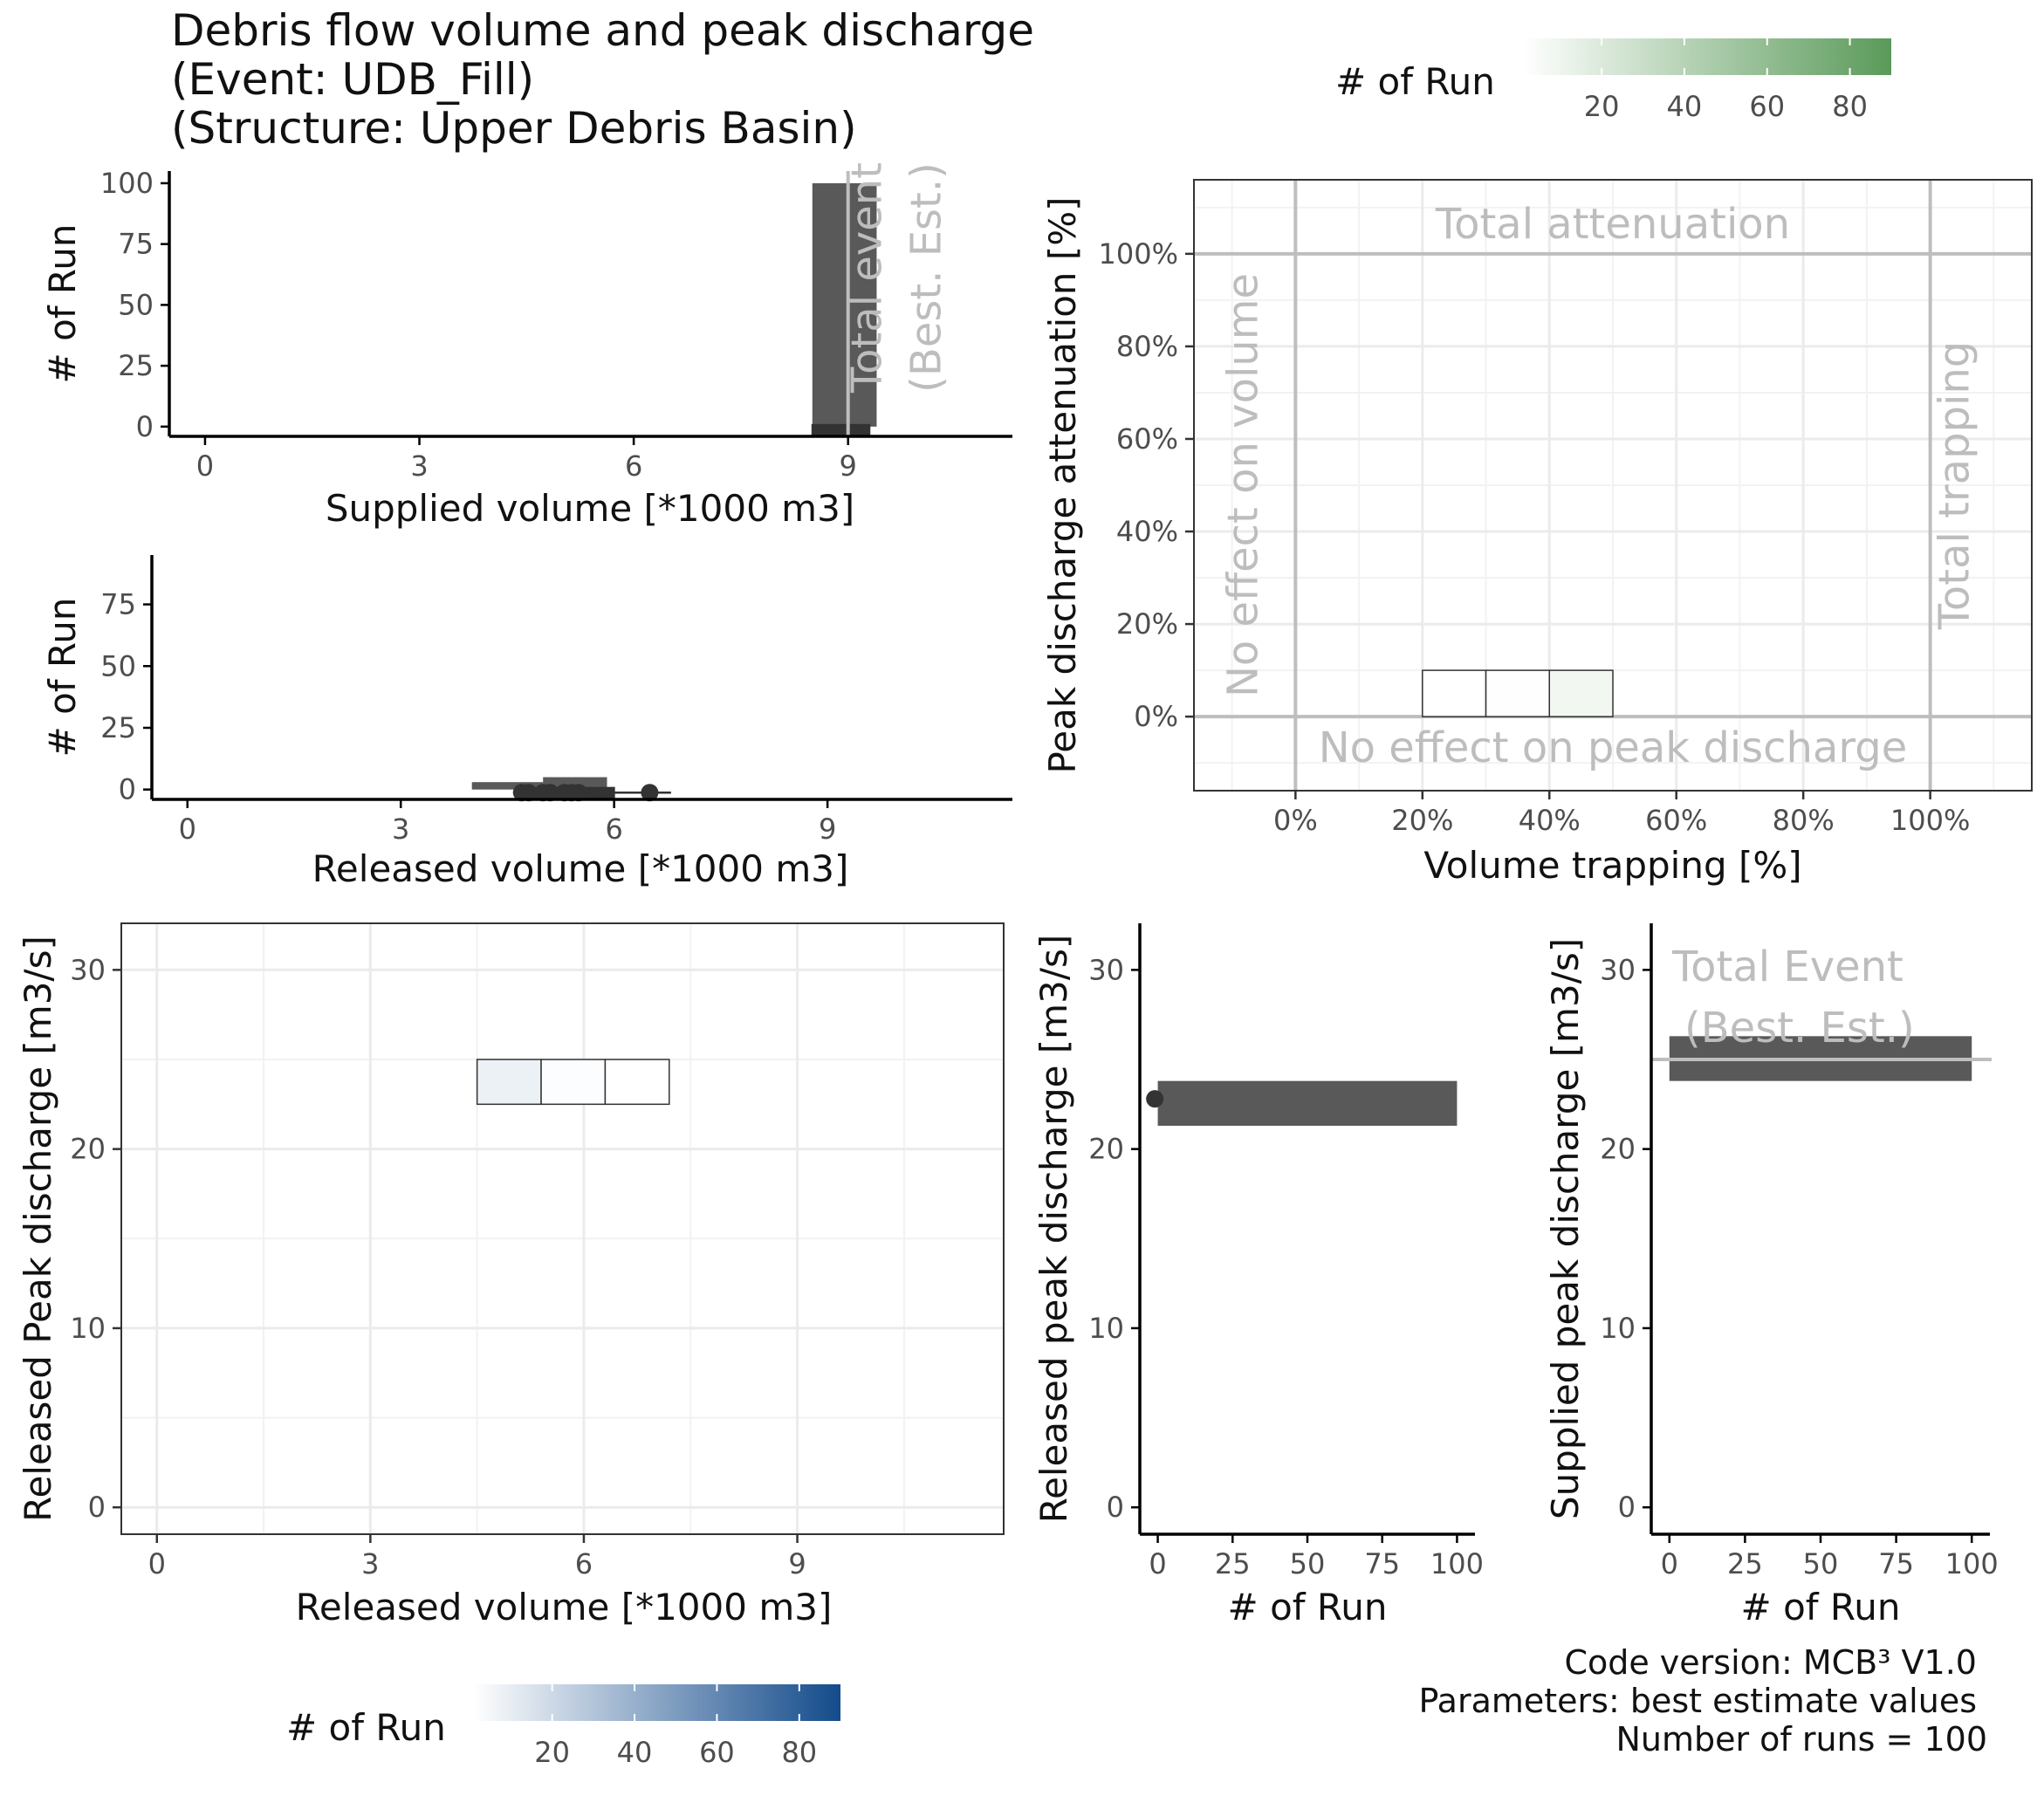 This screenshot has width=2044, height=1803. I want to click on y-tick-label: 40%, so click(1147, 531).